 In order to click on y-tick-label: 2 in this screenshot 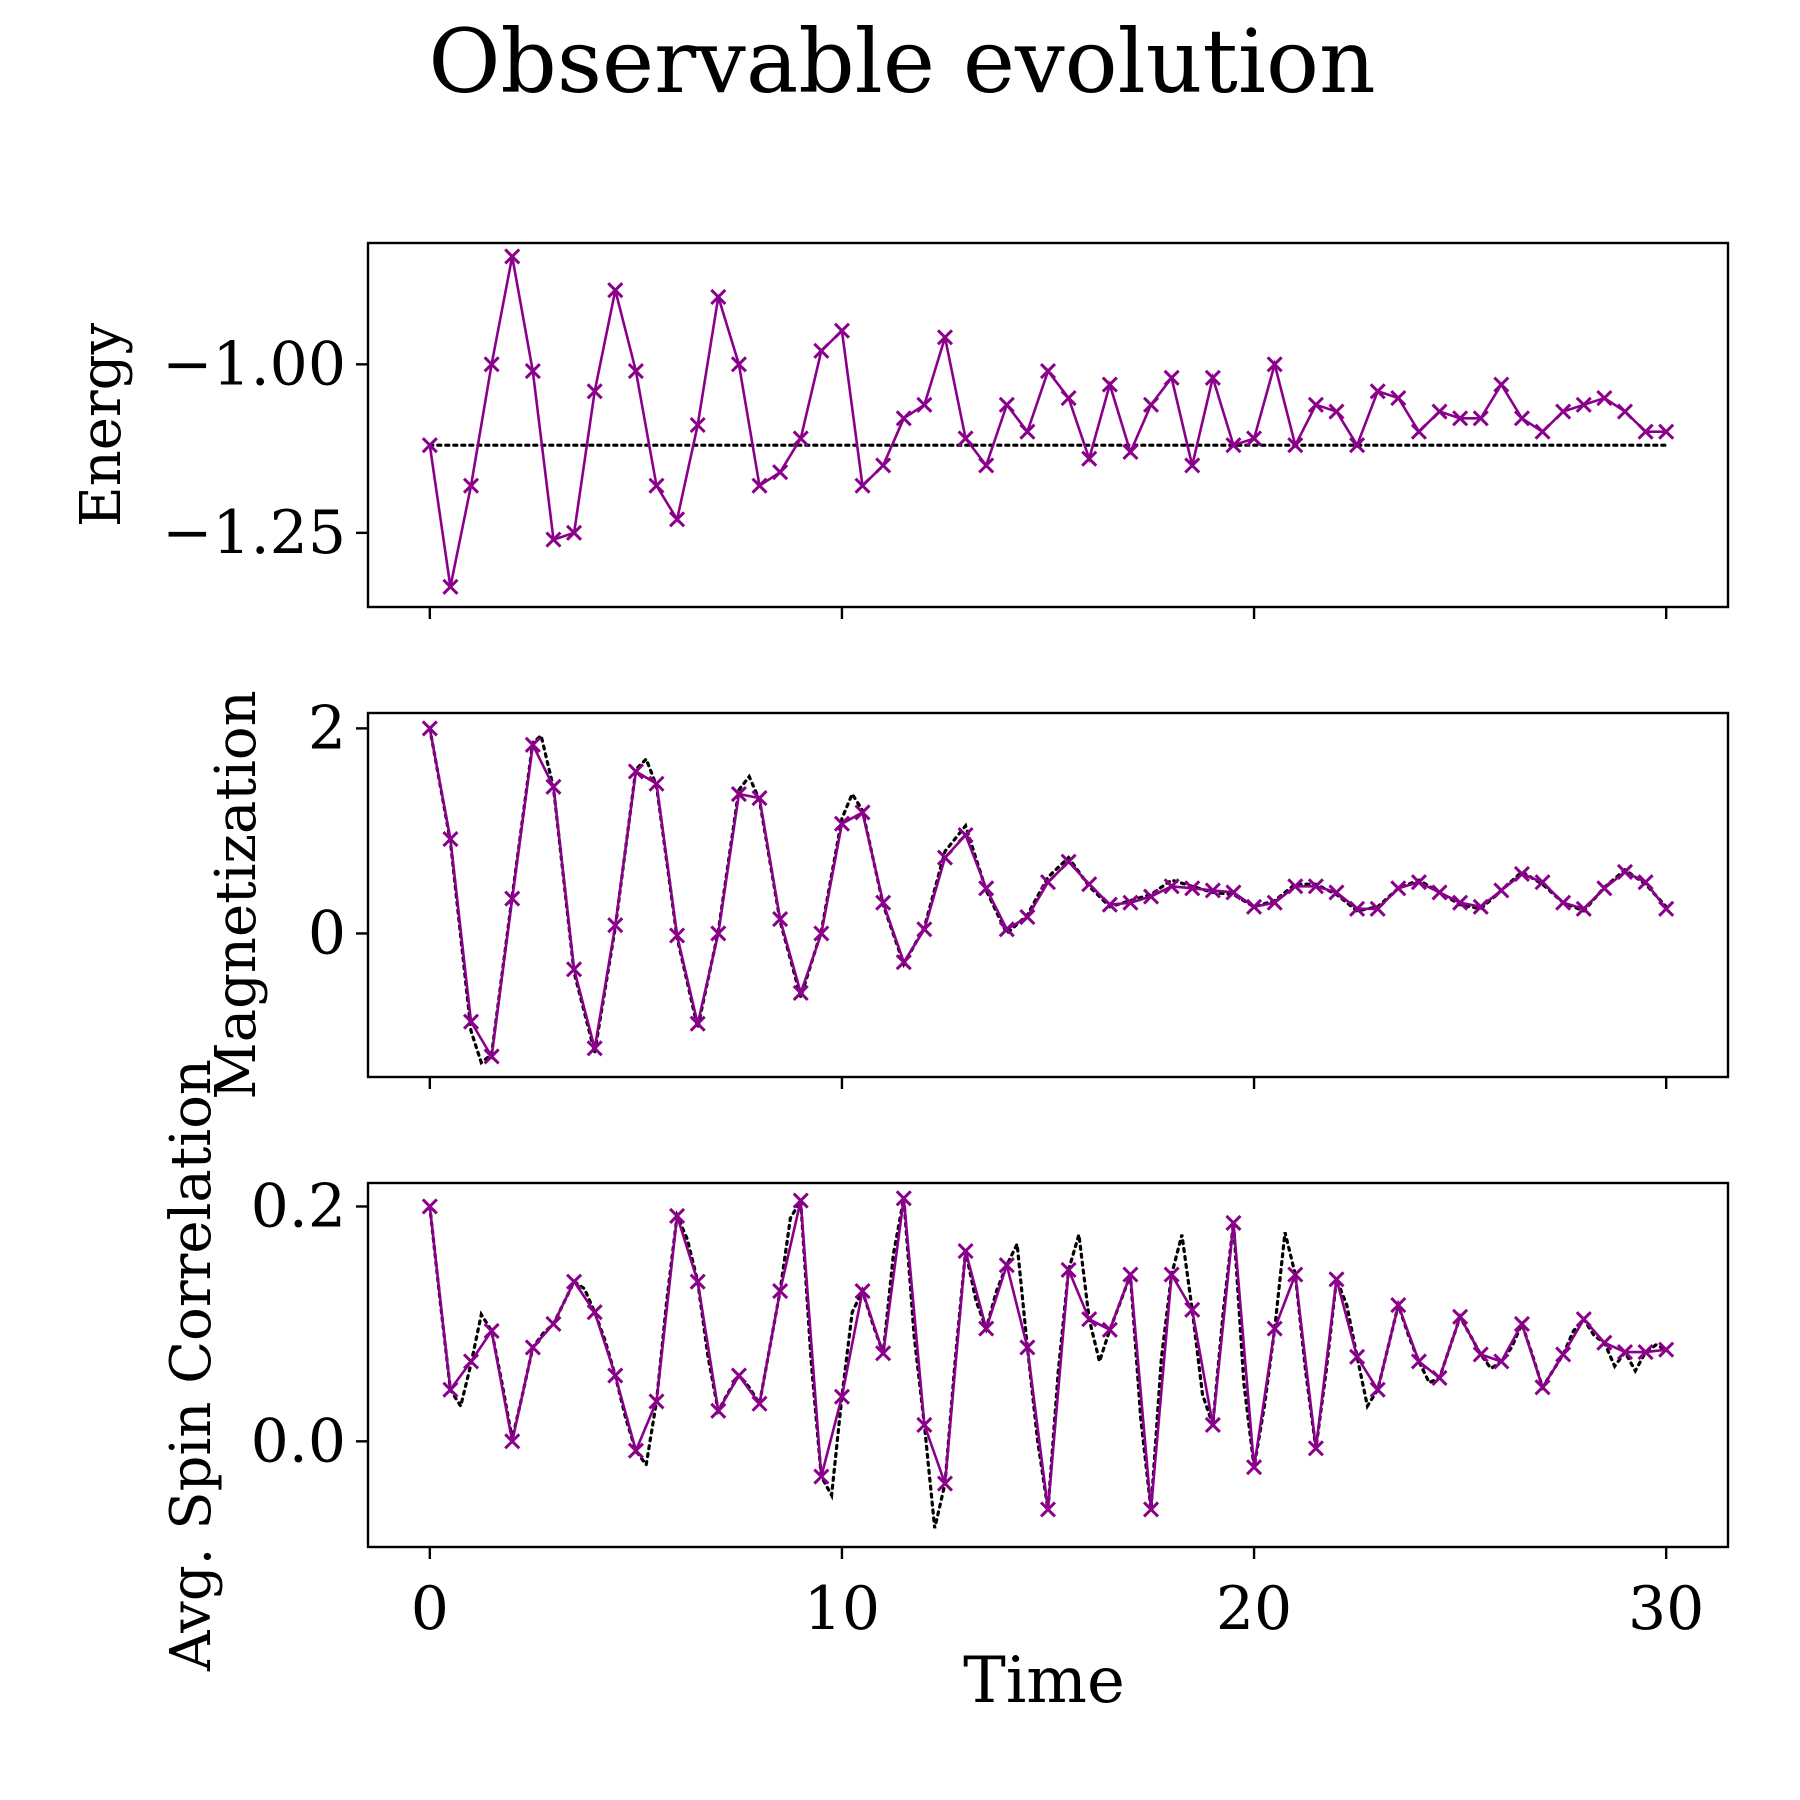, I will do `click(327, 728)`.